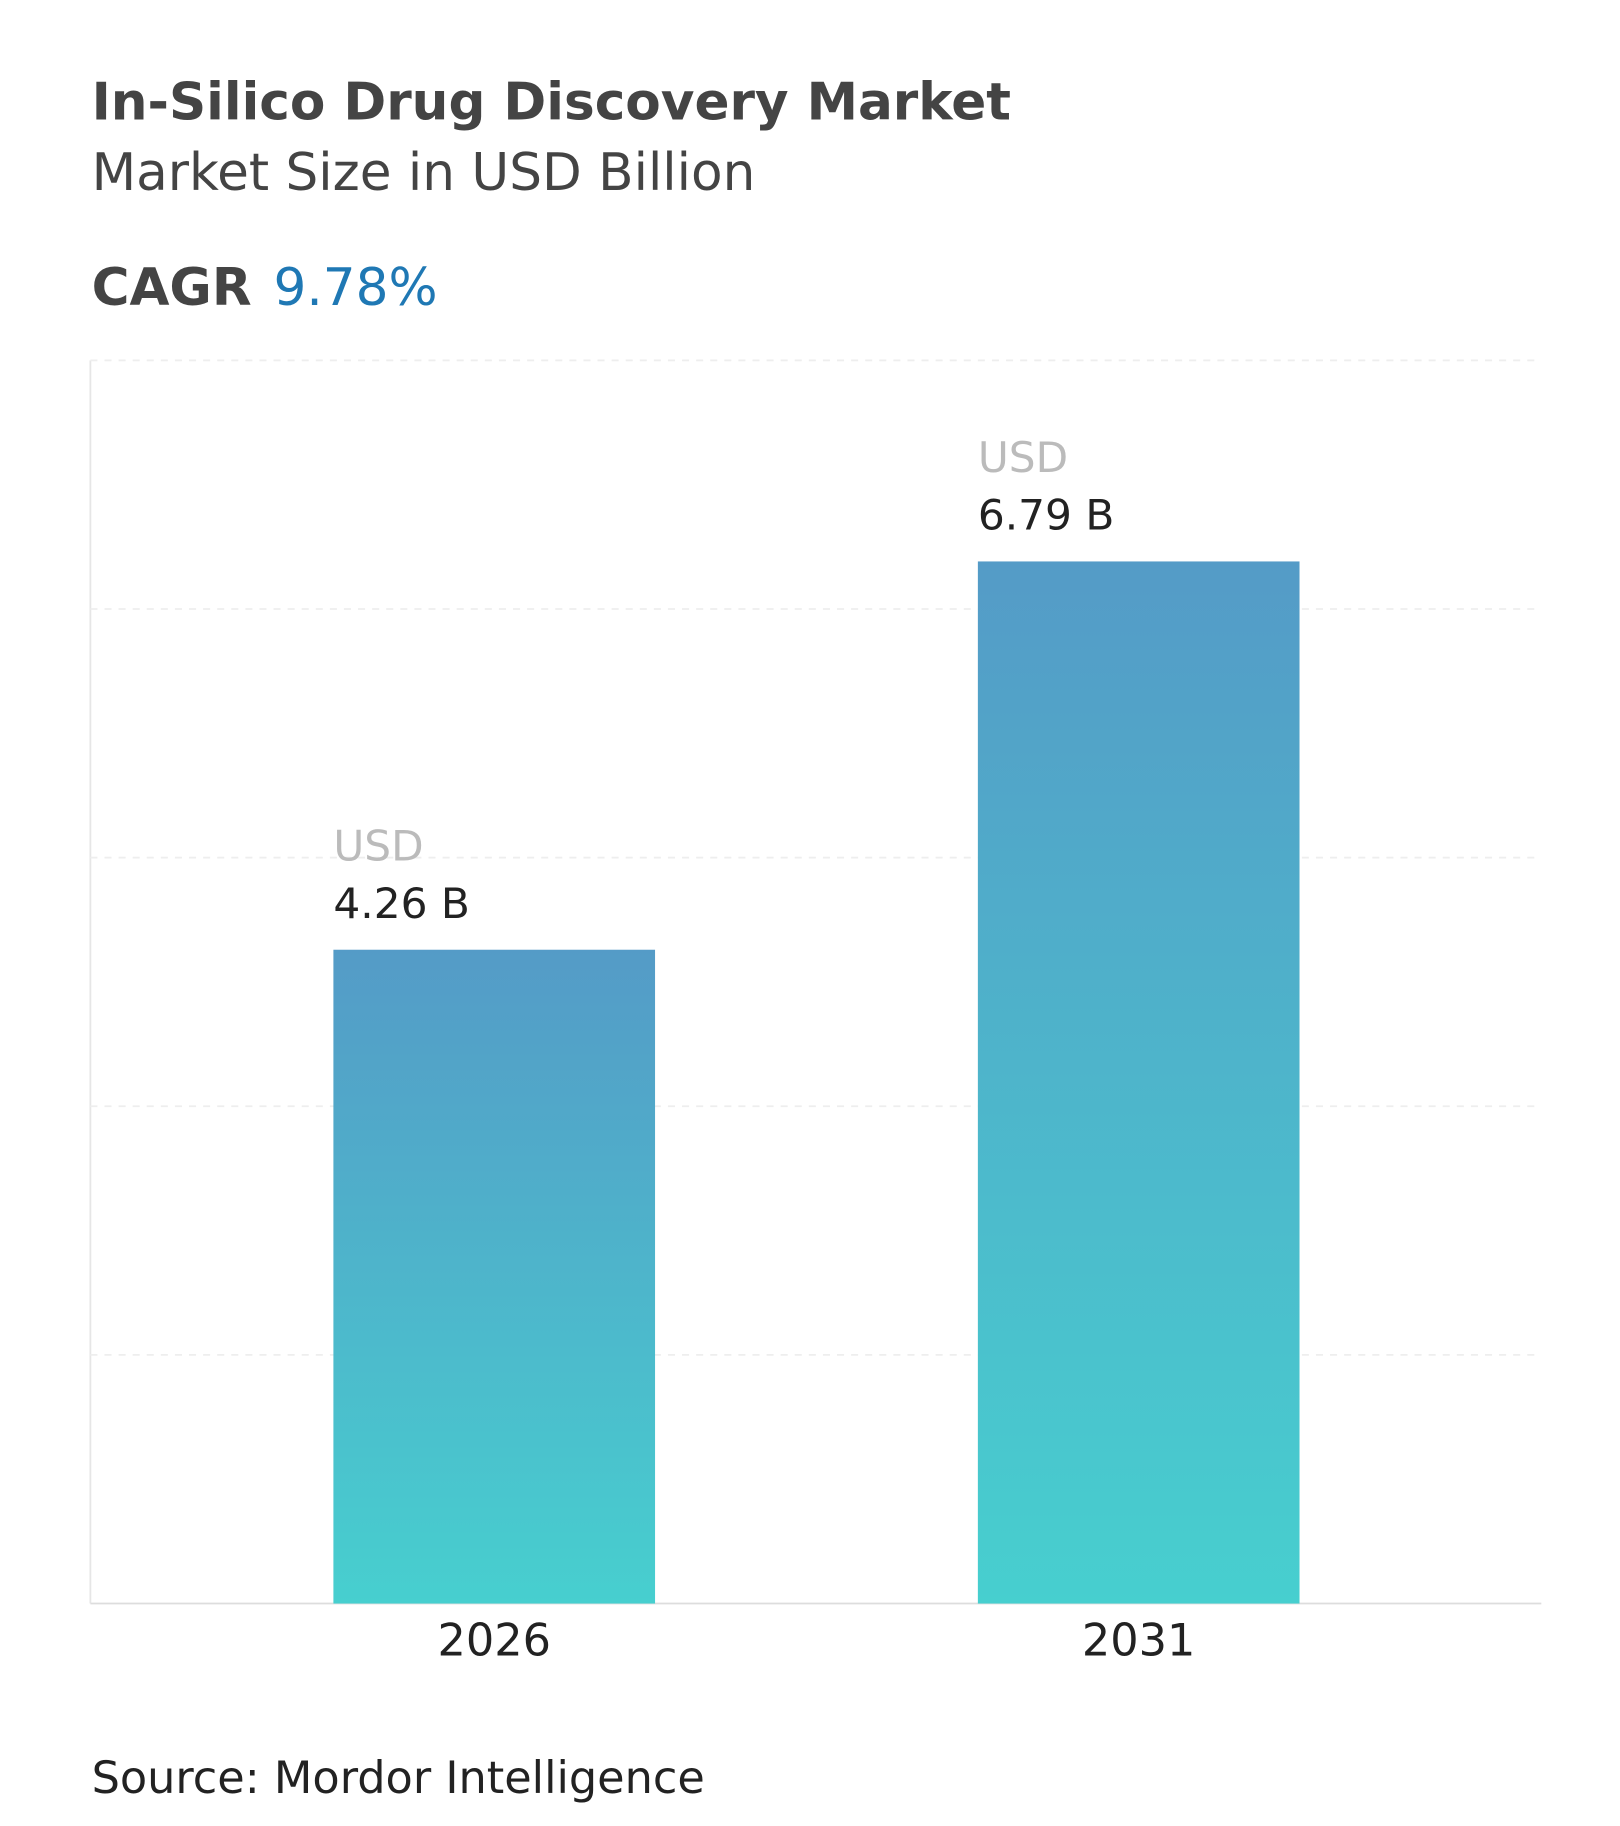  I want to click on cagr-label: CAGR, so click(172, 288).